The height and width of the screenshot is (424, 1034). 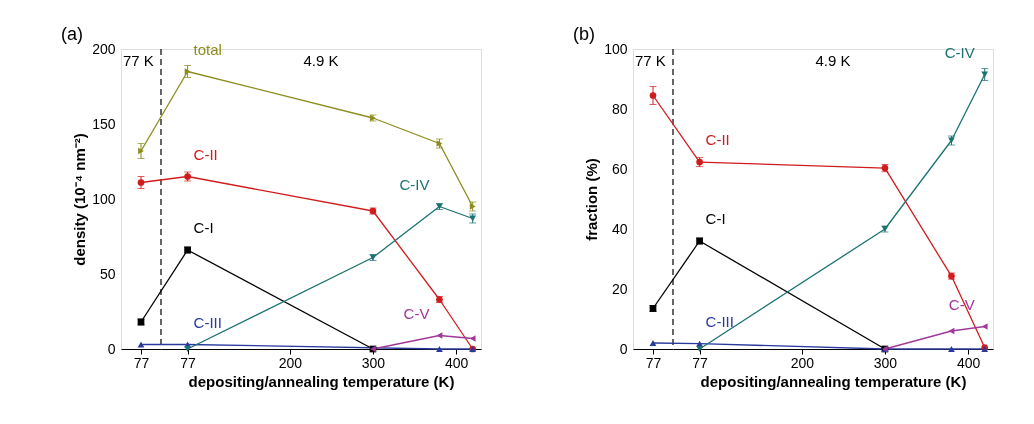 What do you see at coordinates (584, 34) in the screenshot?
I see `text: (b)` at bounding box center [584, 34].